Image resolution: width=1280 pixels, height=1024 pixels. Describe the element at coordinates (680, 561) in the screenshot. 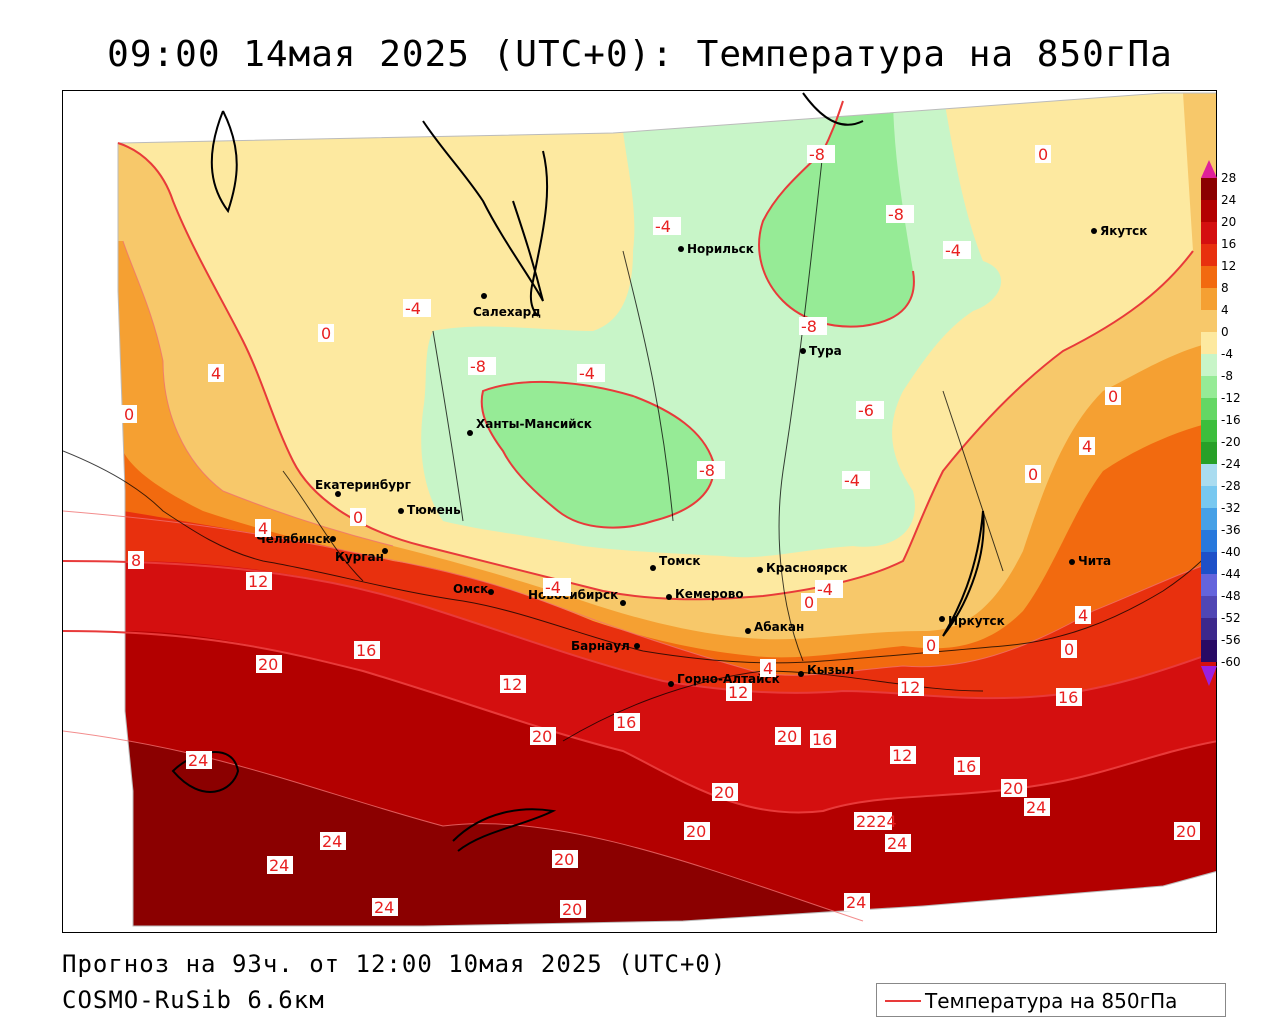

I see `city-tomsk: Томск` at that location.